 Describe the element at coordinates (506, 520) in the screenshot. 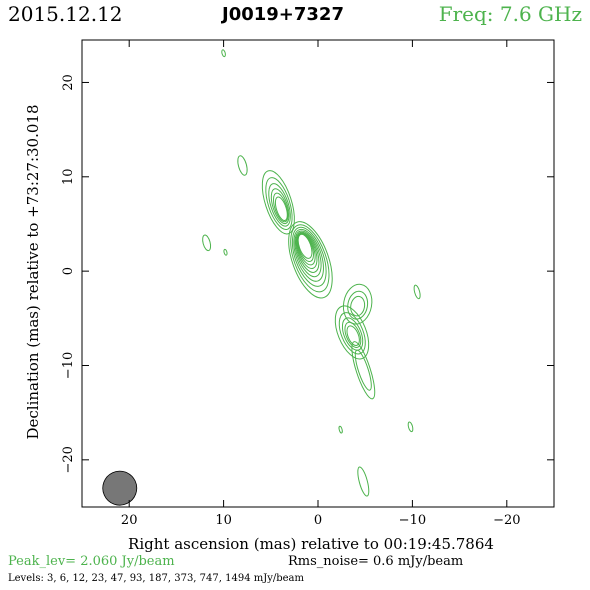

I see `x-tick-label: −20` at that location.